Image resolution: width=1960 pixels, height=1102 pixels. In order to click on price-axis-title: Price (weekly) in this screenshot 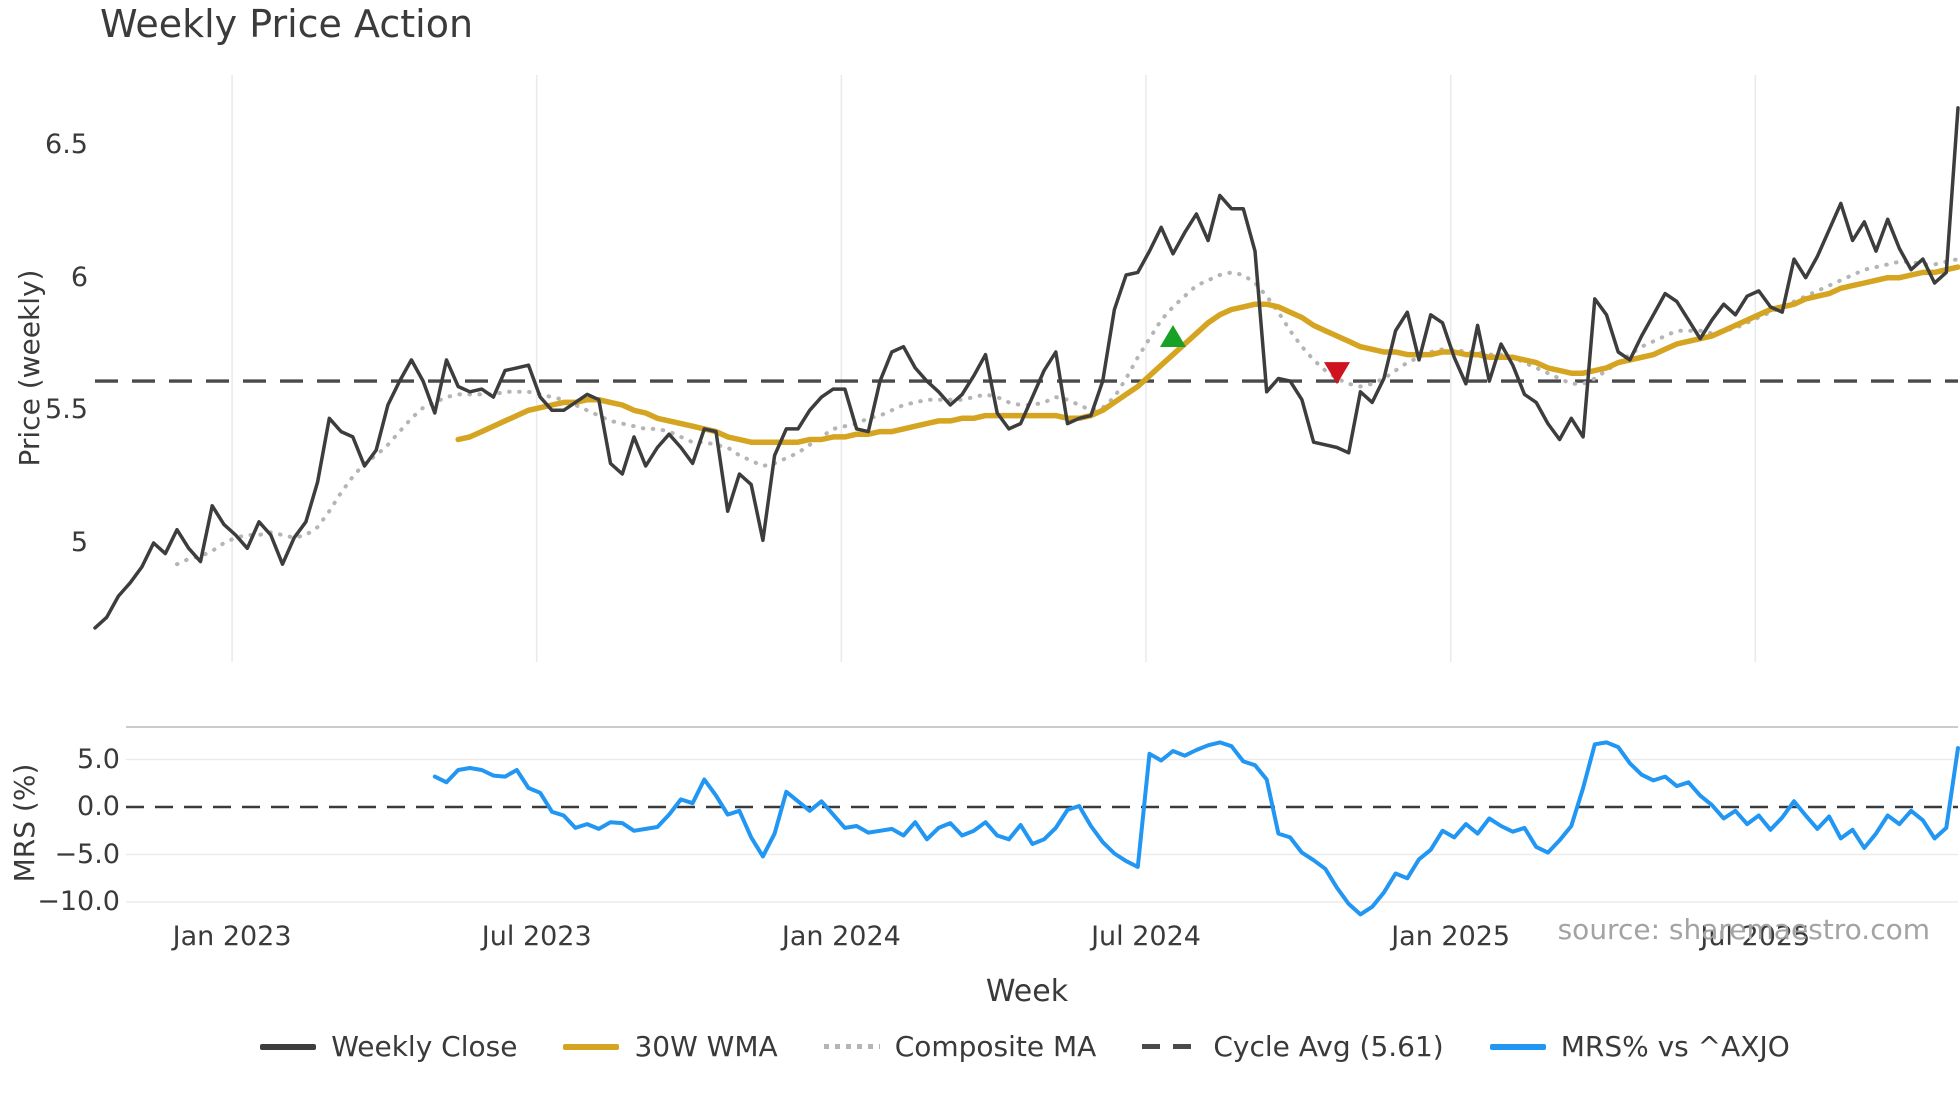, I will do `click(29, 368)`.